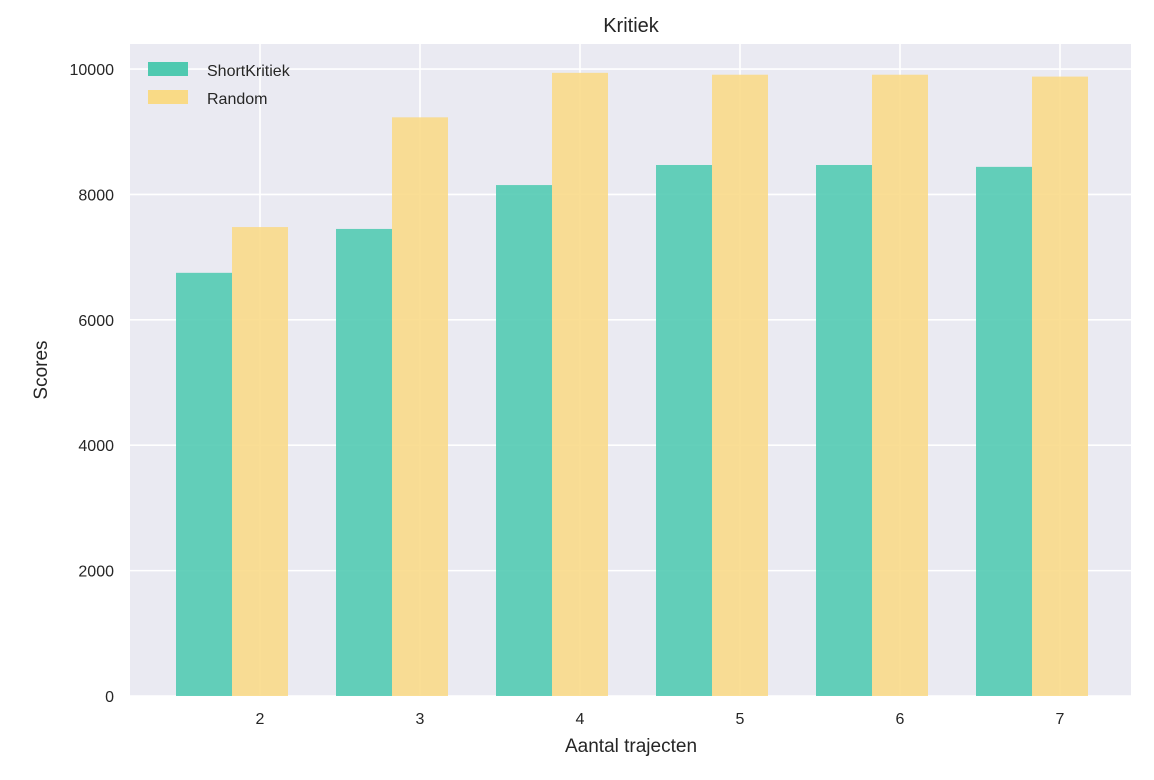 Image resolution: width=1154 pixels, height=780 pixels. What do you see at coordinates (260, 719) in the screenshot?
I see `x-tick-label: 2` at bounding box center [260, 719].